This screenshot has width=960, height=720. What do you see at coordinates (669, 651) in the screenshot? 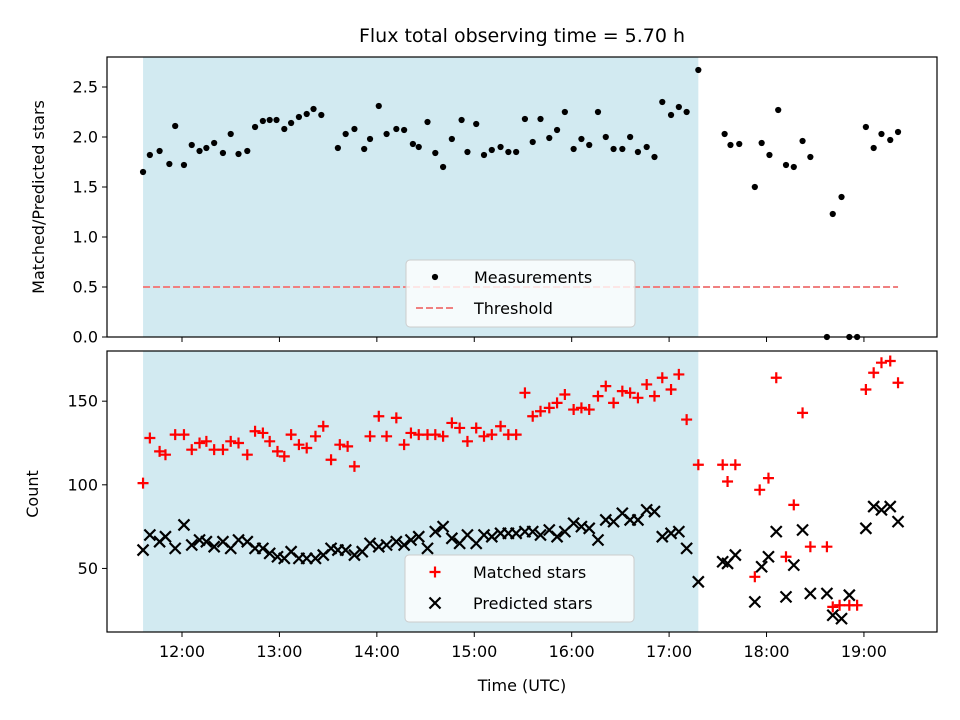
I see `x-tick-label: 17:00` at bounding box center [669, 651].